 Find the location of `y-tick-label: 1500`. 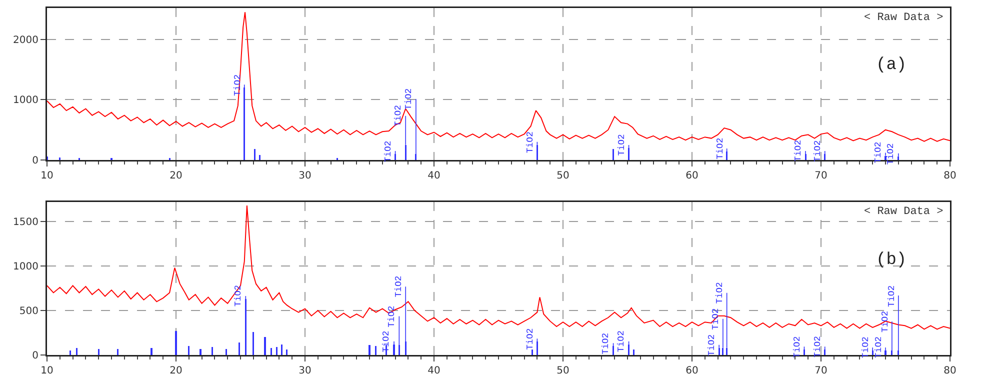

y-tick-label: 1500 is located at coordinates (25, 222).